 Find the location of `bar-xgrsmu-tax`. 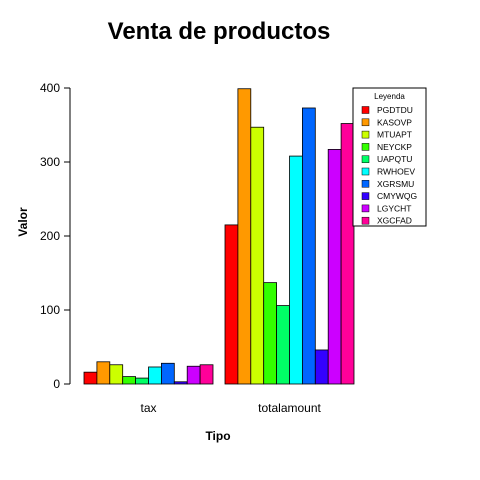

bar-xgrsmu-tax is located at coordinates (167, 373).